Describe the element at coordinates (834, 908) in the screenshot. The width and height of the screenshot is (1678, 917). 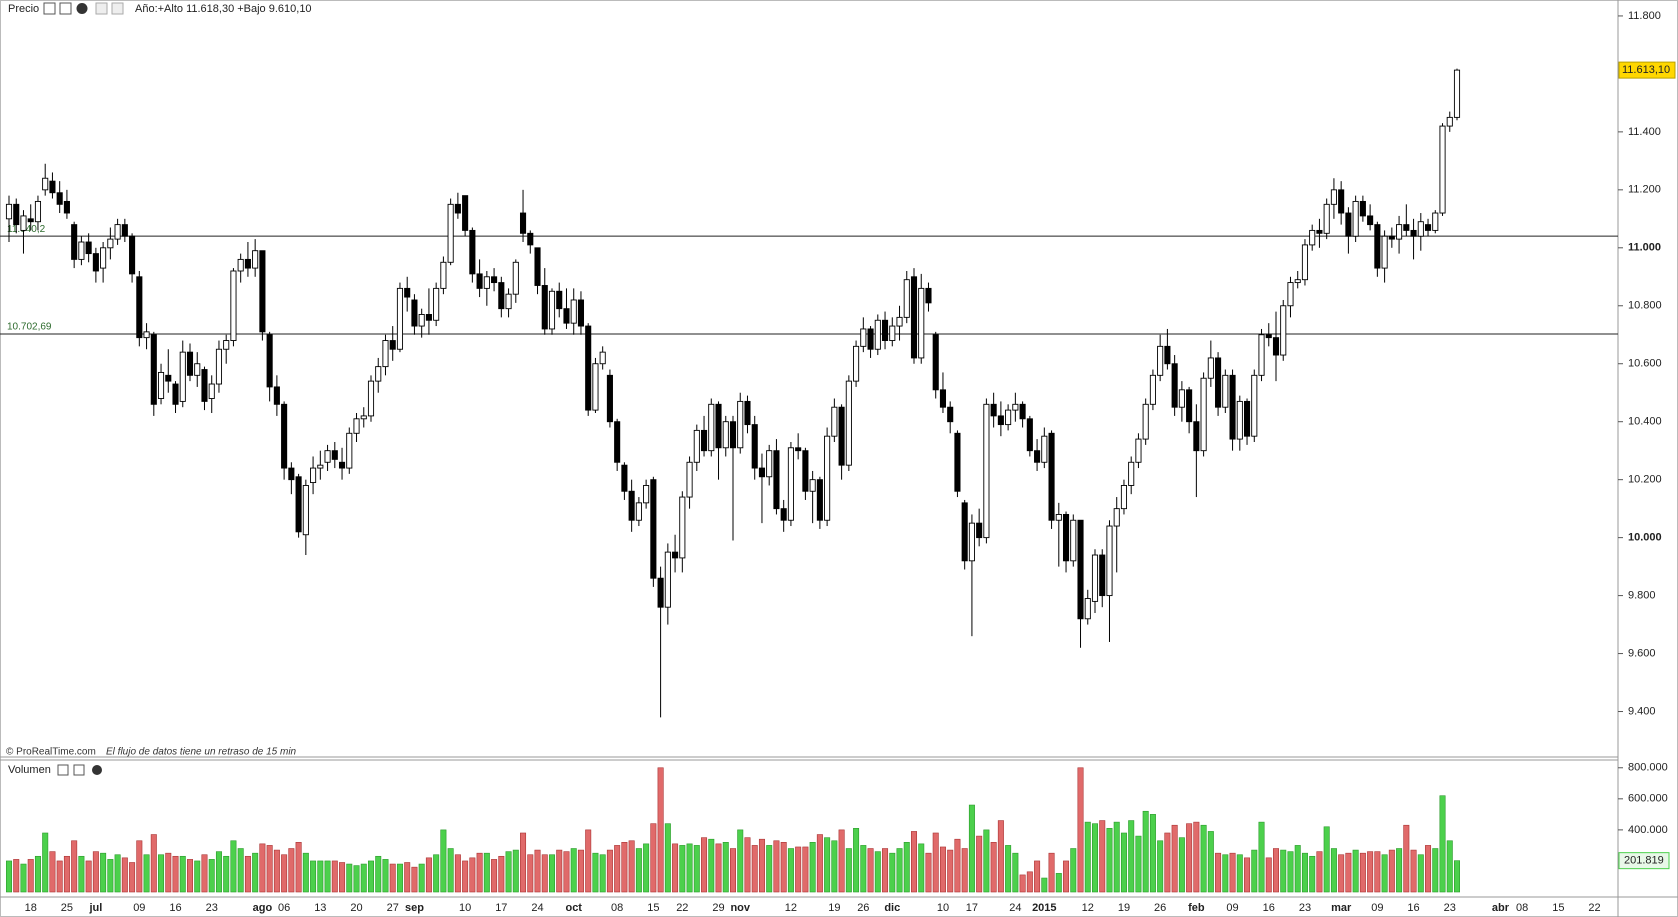
I see `x-tick-label: 19` at that location.